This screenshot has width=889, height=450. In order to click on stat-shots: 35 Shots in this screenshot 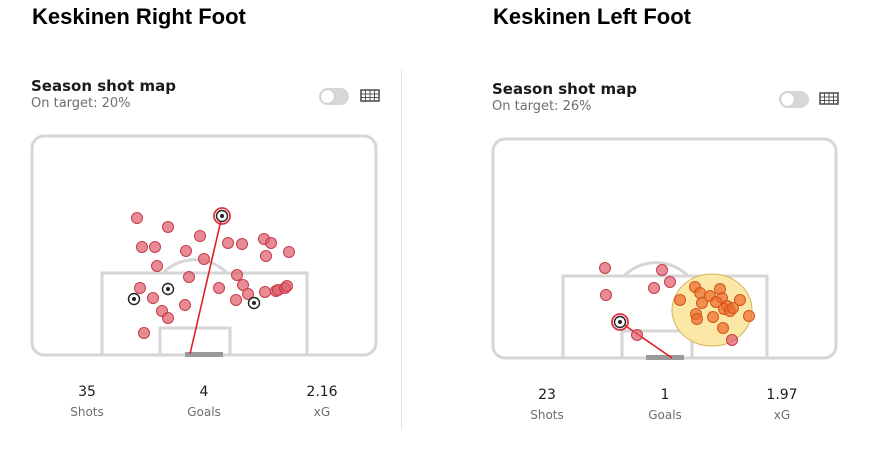, I will do `click(87, 401)`.